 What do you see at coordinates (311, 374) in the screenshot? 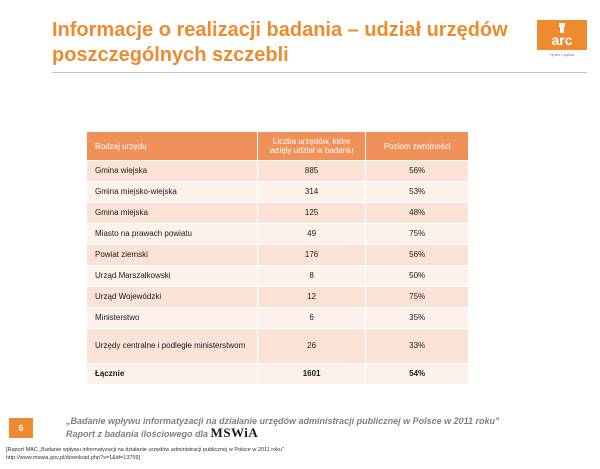
I see `total-count: 1601` at bounding box center [311, 374].